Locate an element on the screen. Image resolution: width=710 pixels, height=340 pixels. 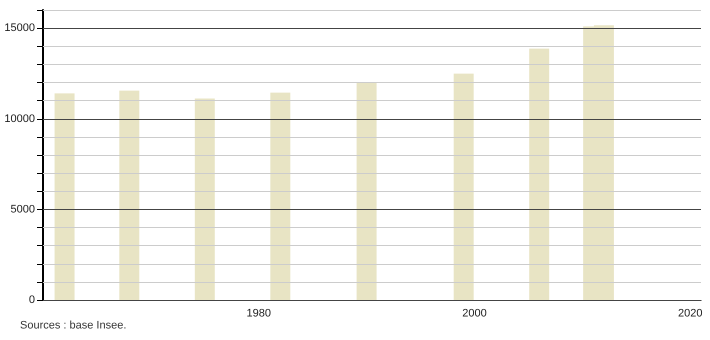
x-tick-label: 1980 is located at coordinates (258, 314).